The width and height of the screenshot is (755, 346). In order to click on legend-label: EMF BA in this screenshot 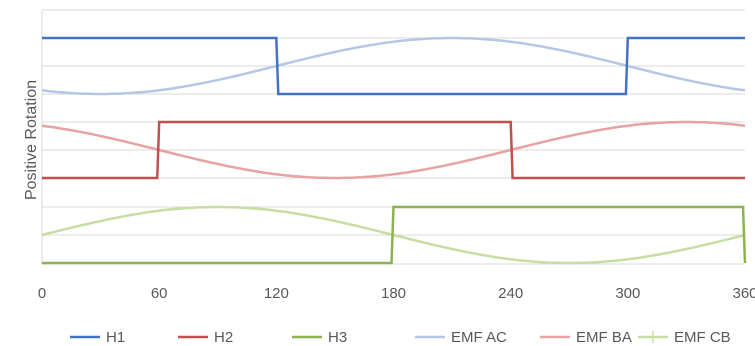, I will do `click(604, 337)`.